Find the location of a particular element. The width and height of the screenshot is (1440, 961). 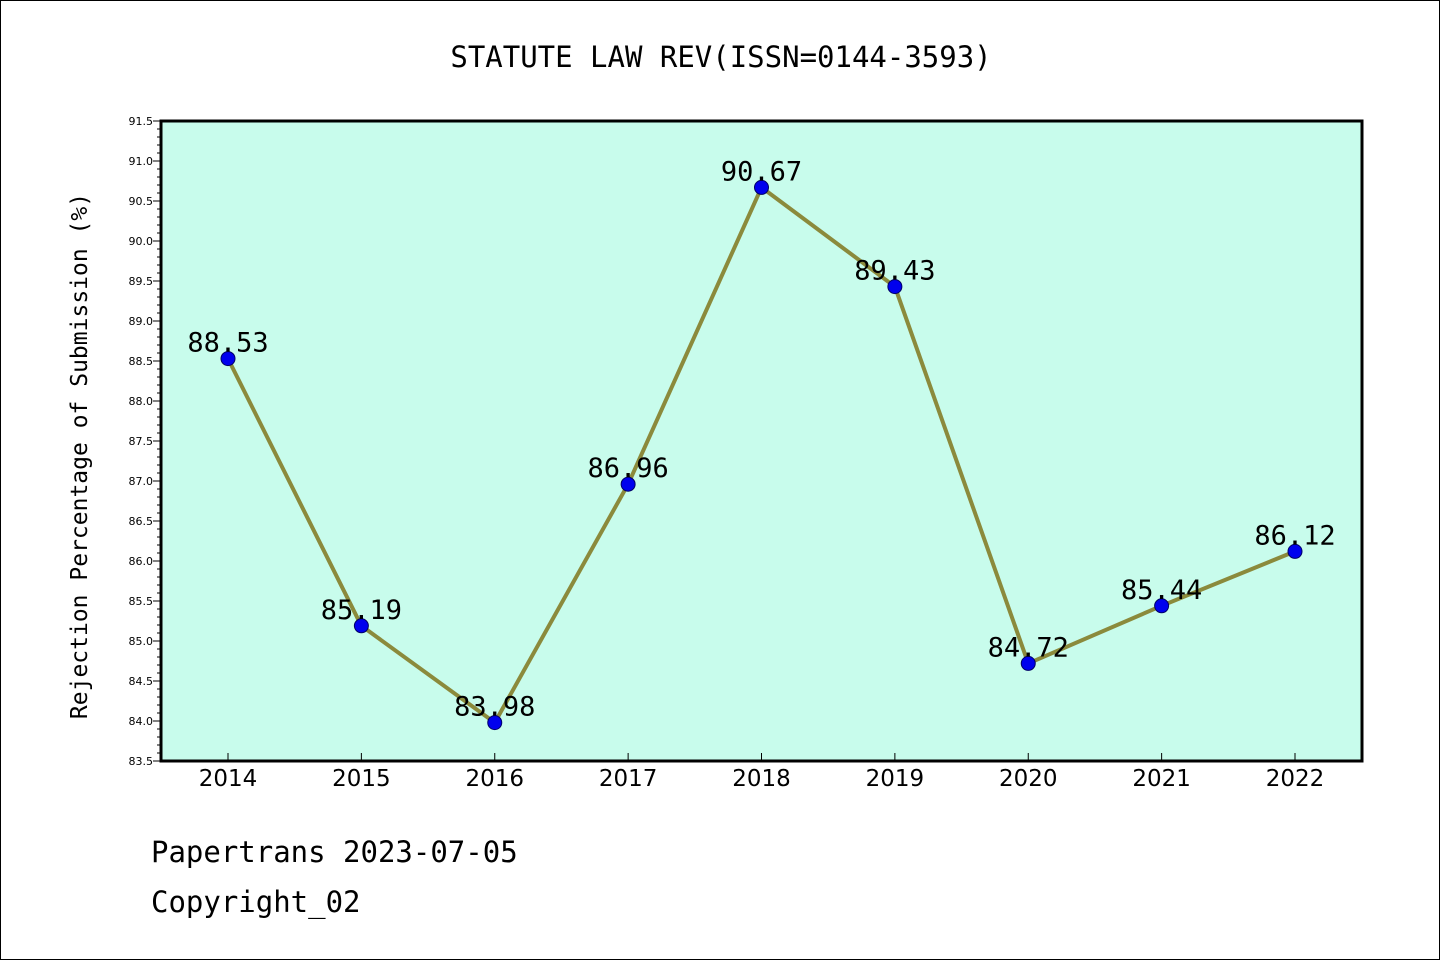

y-tick-label: 84.5 is located at coordinates (141, 681).